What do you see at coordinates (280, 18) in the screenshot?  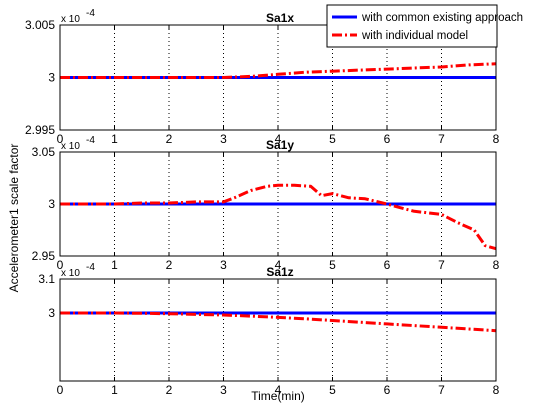 I see `subplot-title: Sa1x` at bounding box center [280, 18].